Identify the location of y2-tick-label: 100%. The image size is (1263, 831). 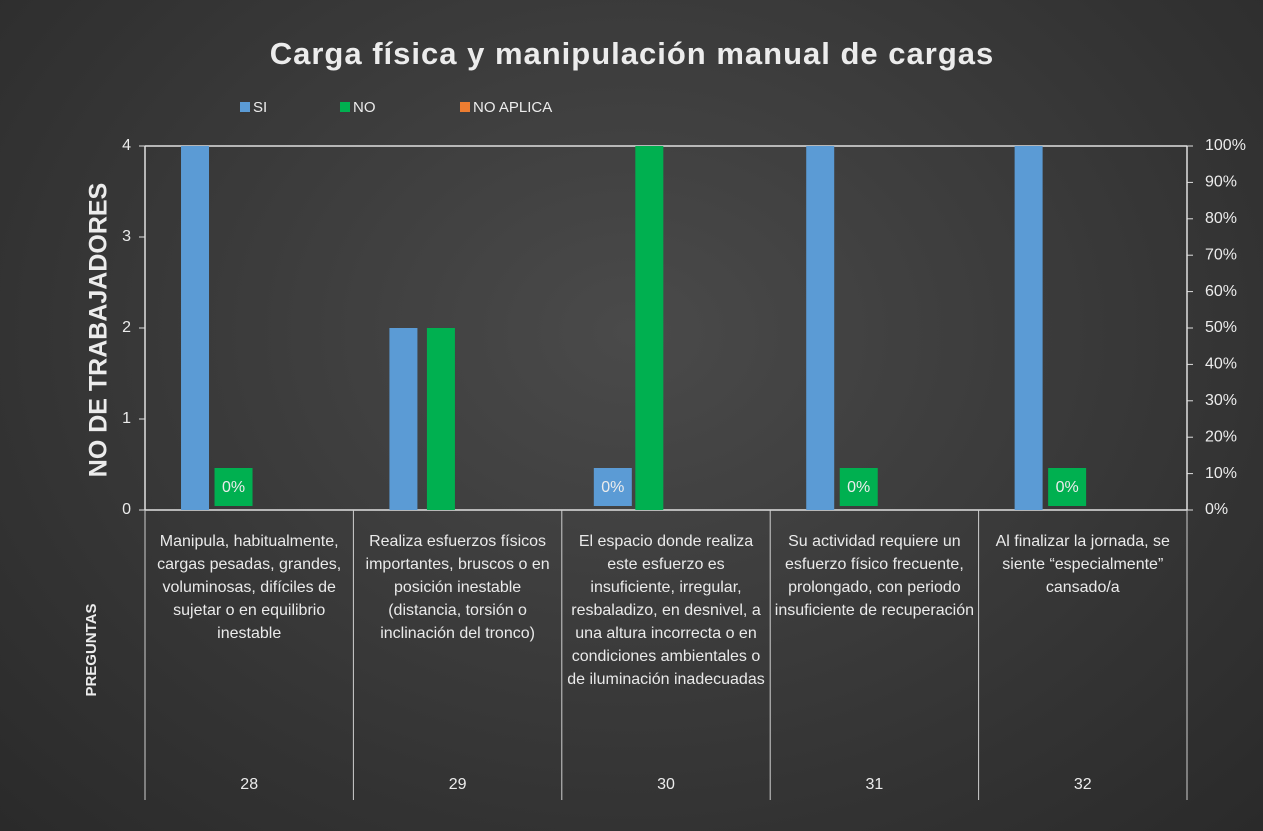
(1225, 145).